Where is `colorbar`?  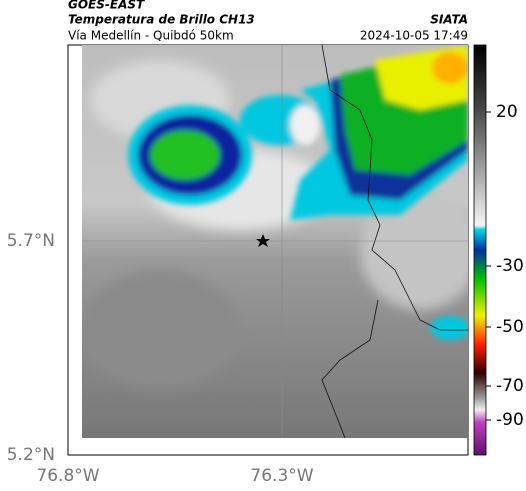
colorbar is located at coordinates (480, 250).